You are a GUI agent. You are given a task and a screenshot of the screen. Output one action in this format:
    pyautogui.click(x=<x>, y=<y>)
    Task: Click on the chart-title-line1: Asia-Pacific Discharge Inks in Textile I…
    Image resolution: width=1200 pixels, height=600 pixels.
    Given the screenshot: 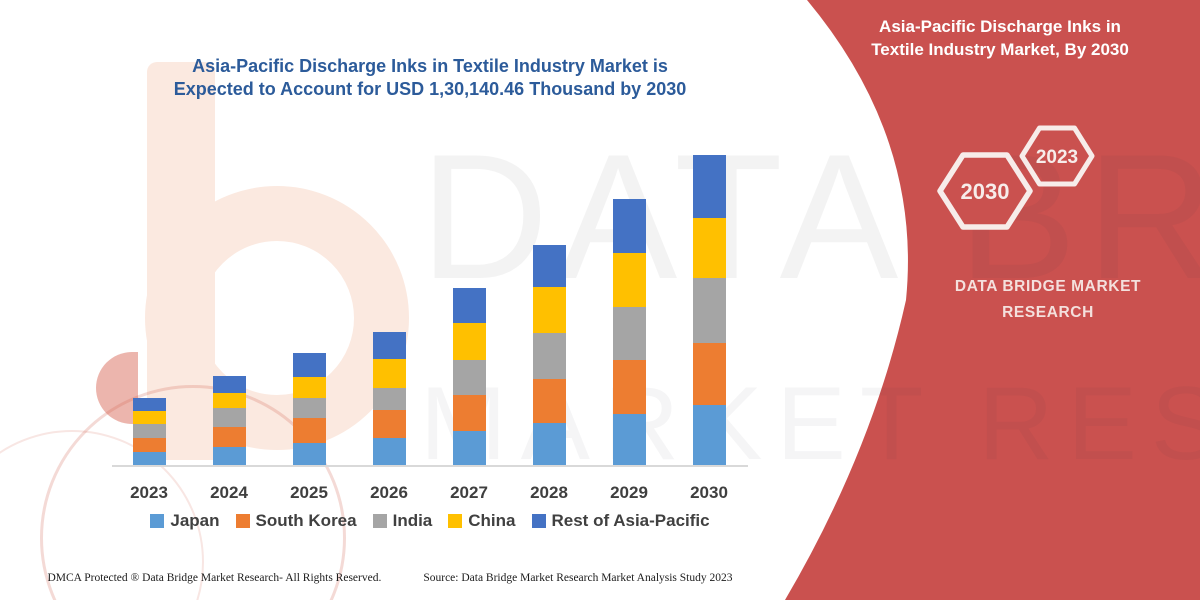 What is the action you would take?
    pyautogui.click(x=430, y=66)
    